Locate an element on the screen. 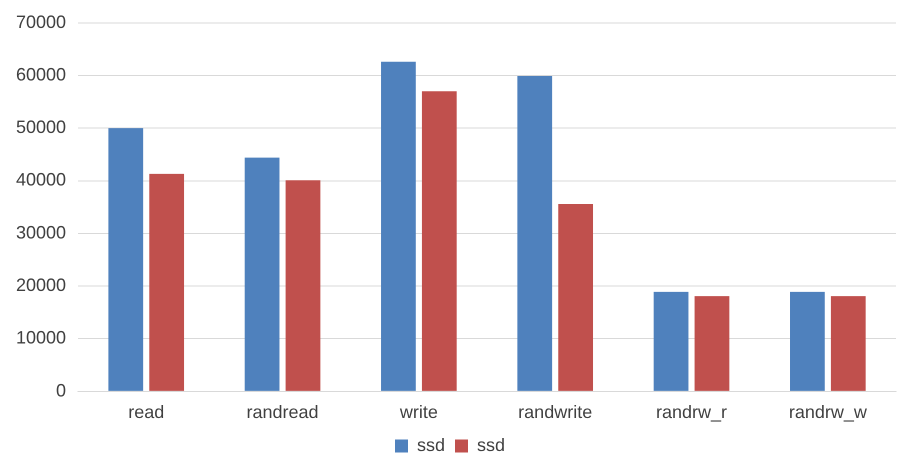  x-tick-label: randrw_w is located at coordinates (828, 412).